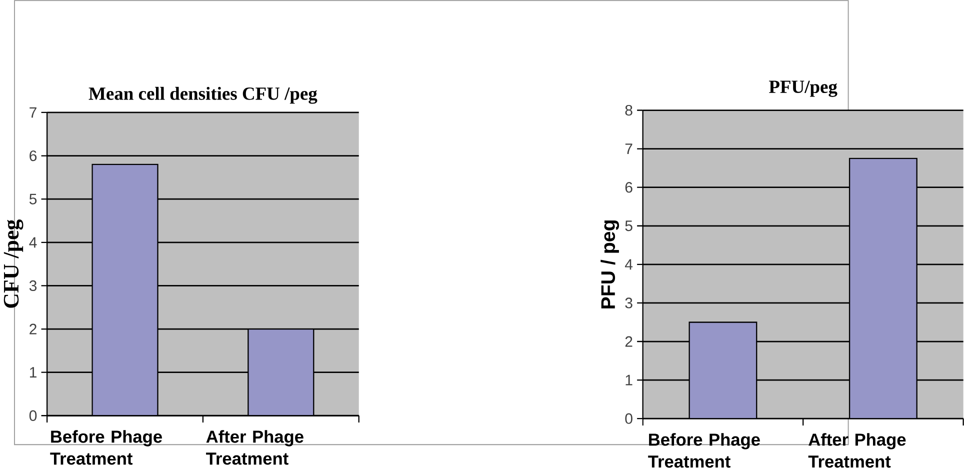 This screenshot has width=964, height=472. I want to click on y-axis-title: PFU / peg, so click(610, 264).